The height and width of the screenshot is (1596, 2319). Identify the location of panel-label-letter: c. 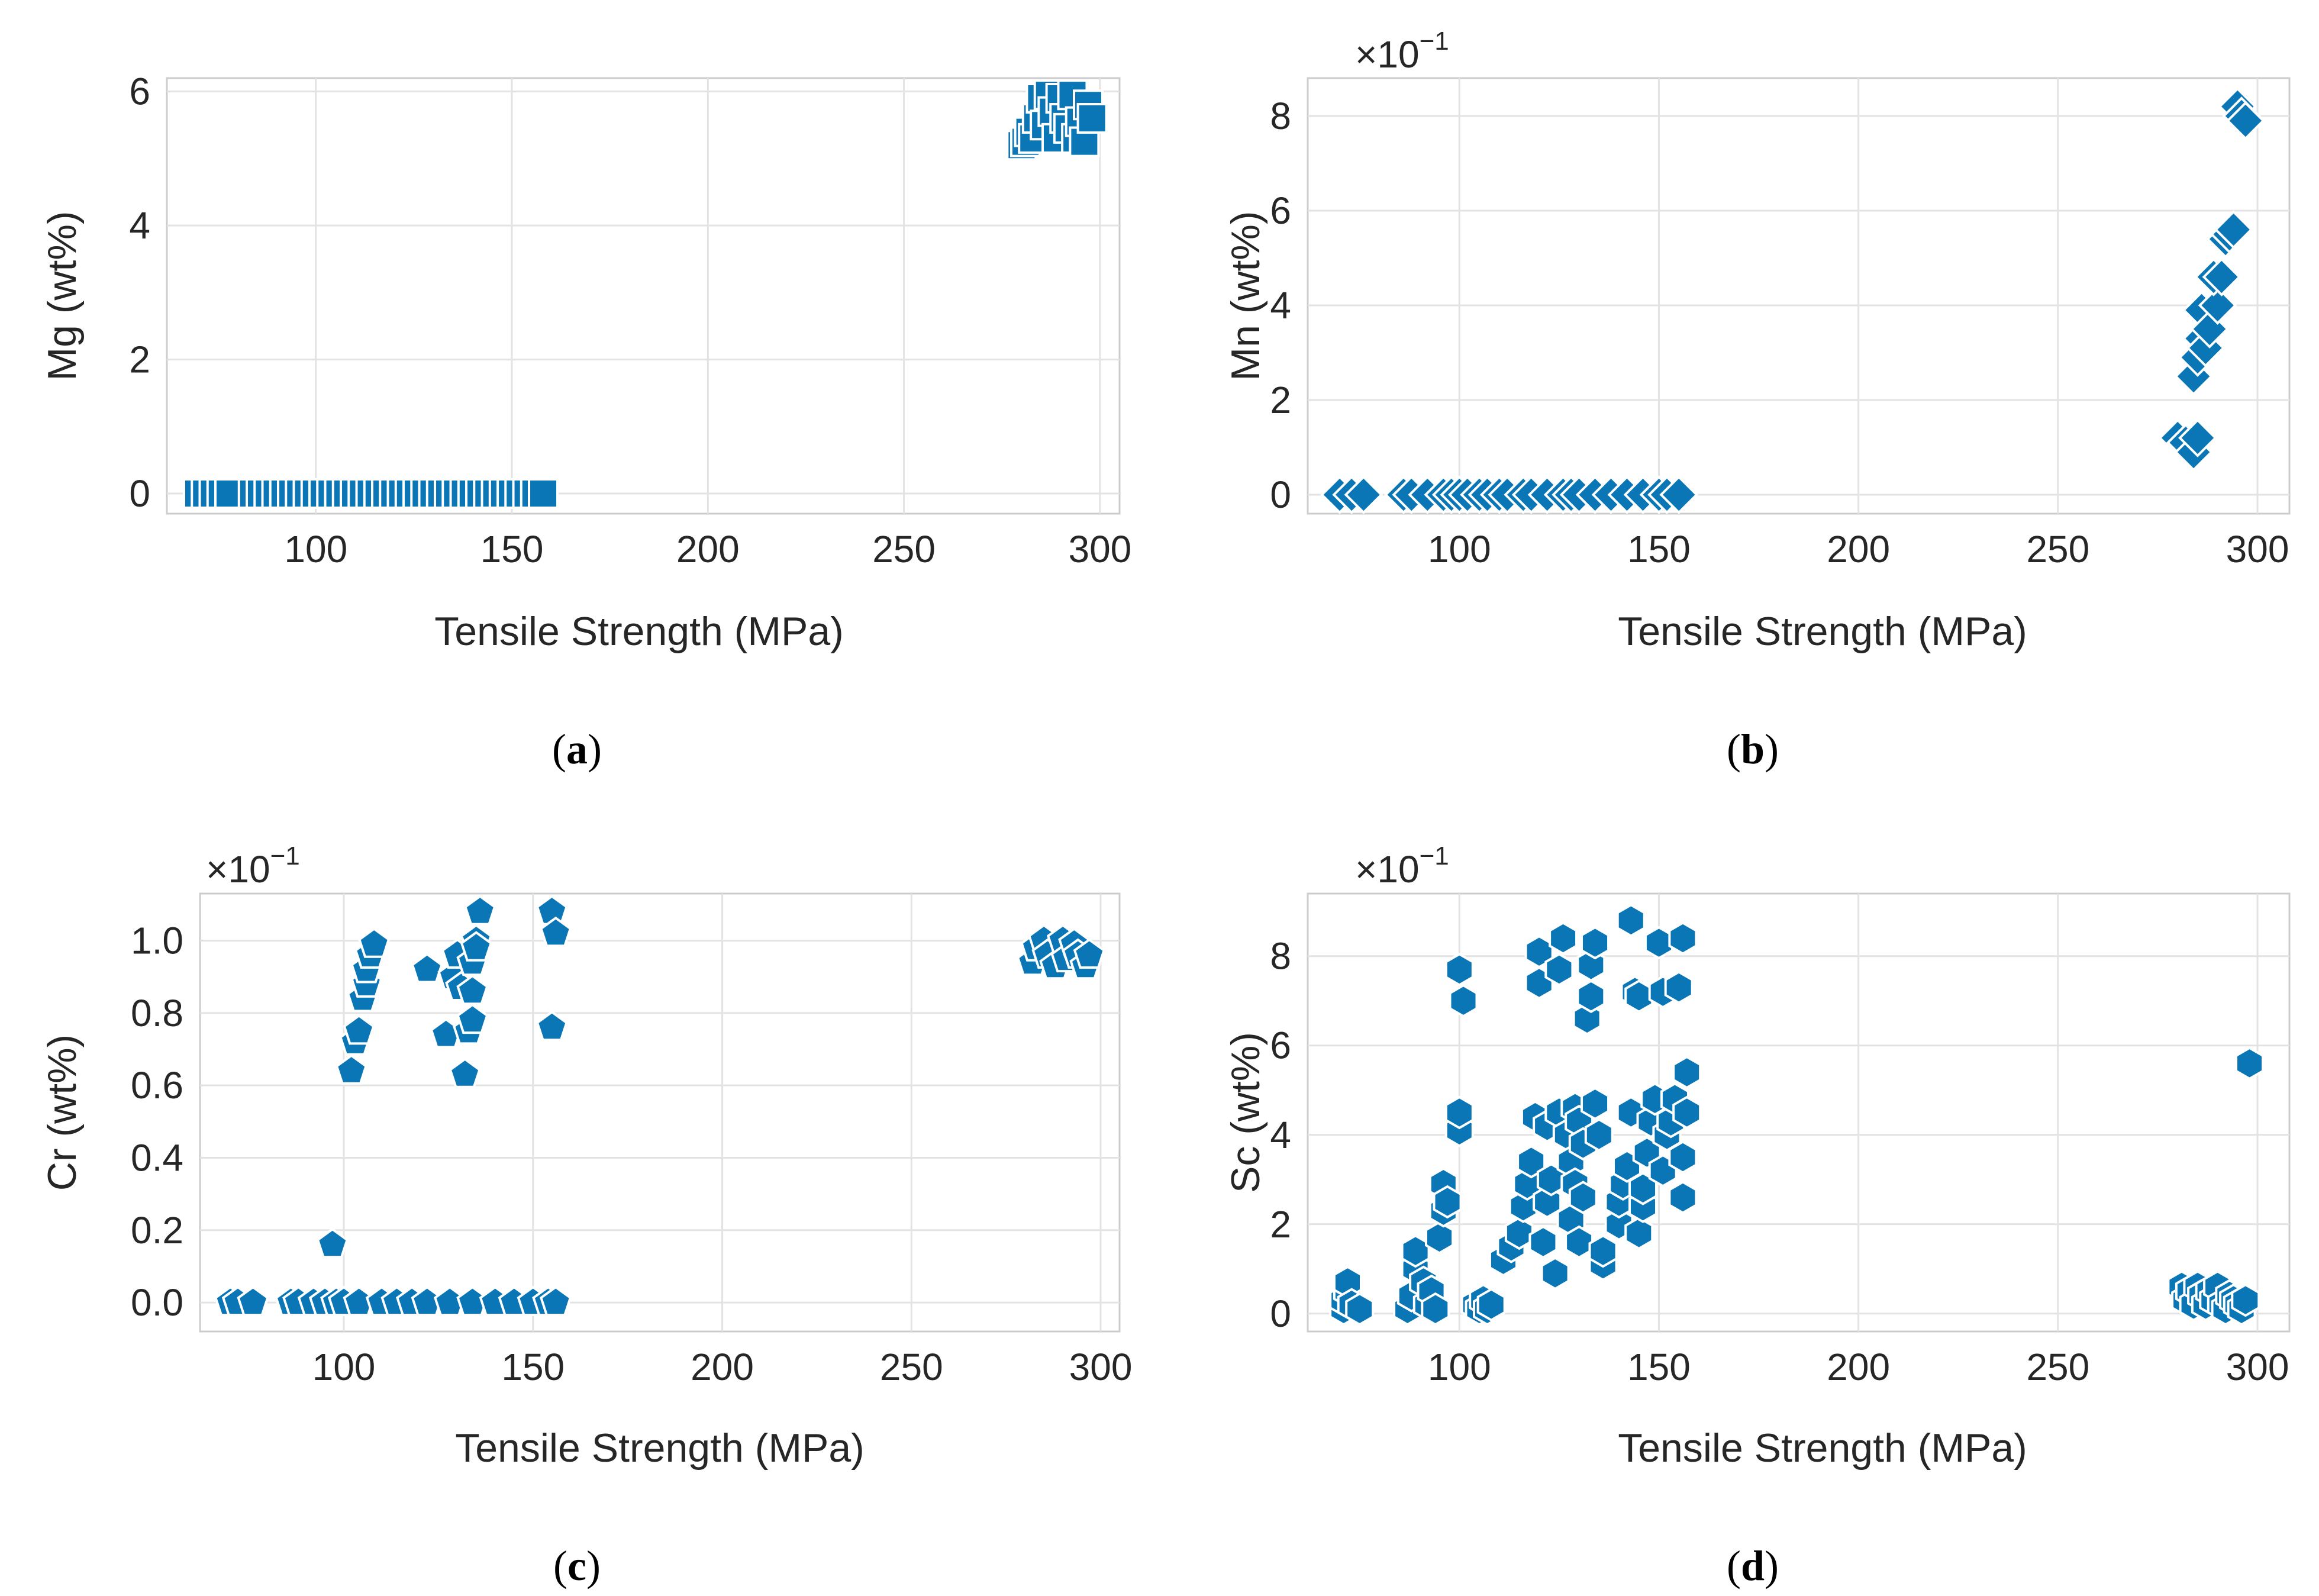
(576, 1565).